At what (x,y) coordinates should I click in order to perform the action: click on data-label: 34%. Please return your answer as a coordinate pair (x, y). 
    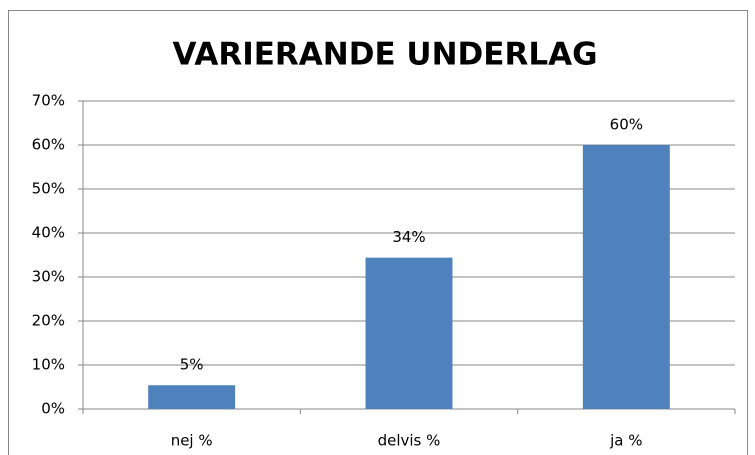
    Looking at the image, I should click on (408, 237).